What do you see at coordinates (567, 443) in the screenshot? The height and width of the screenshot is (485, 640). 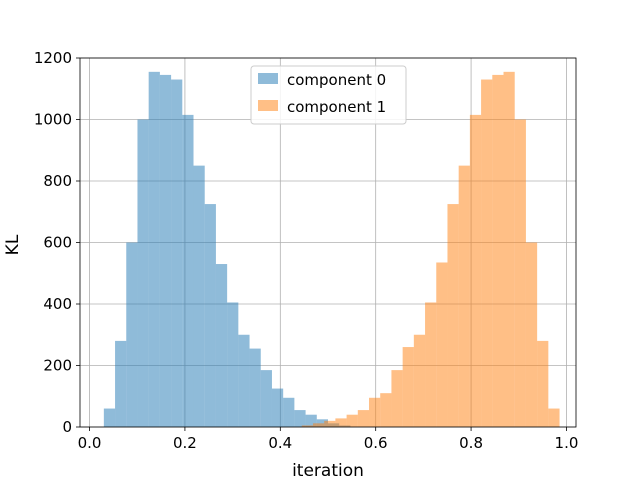 I see `x-tick-label: 1.0` at bounding box center [567, 443].